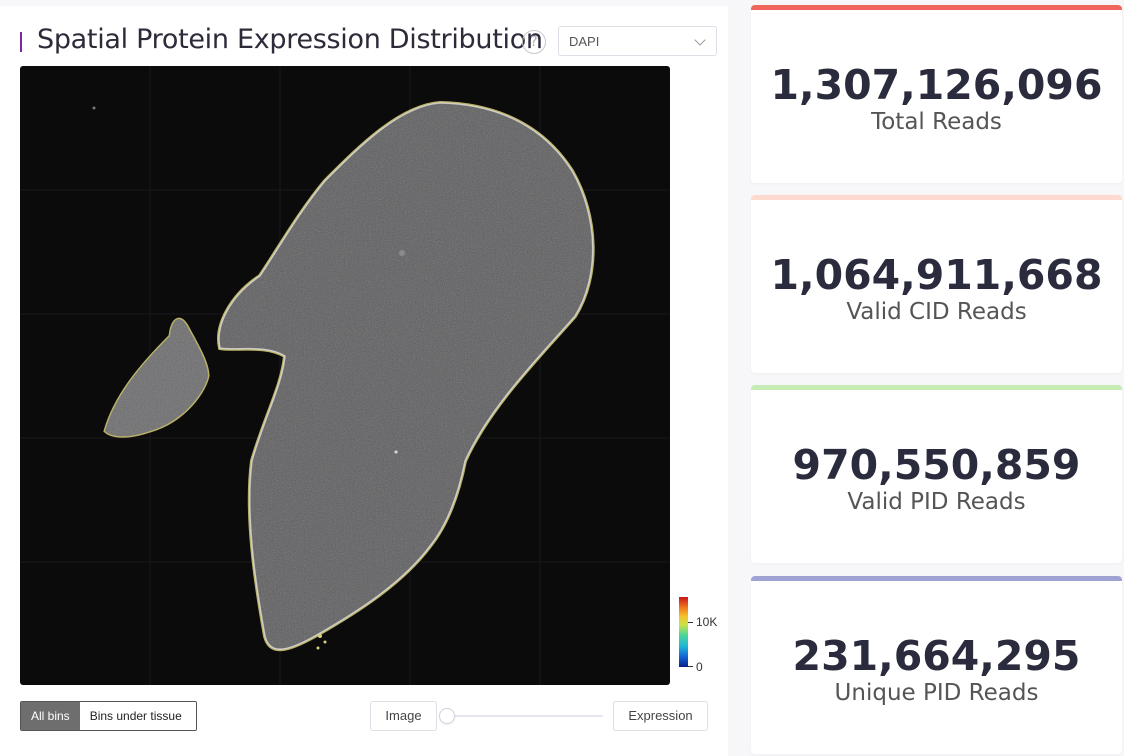  Describe the element at coordinates (936, 275) in the screenshot. I see `stat-value: 1,064,911,668` at that location.